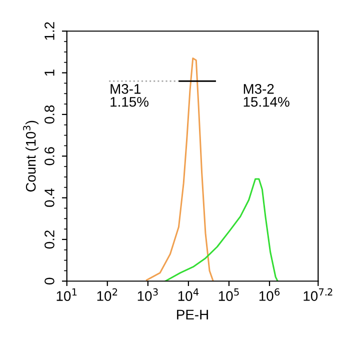 The width and height of the screenshot is (350, 342). What do you see at coordinates (49, 281) in the screenshot?
I see `y-tick-label: 0` at bounding box center [49, 281].